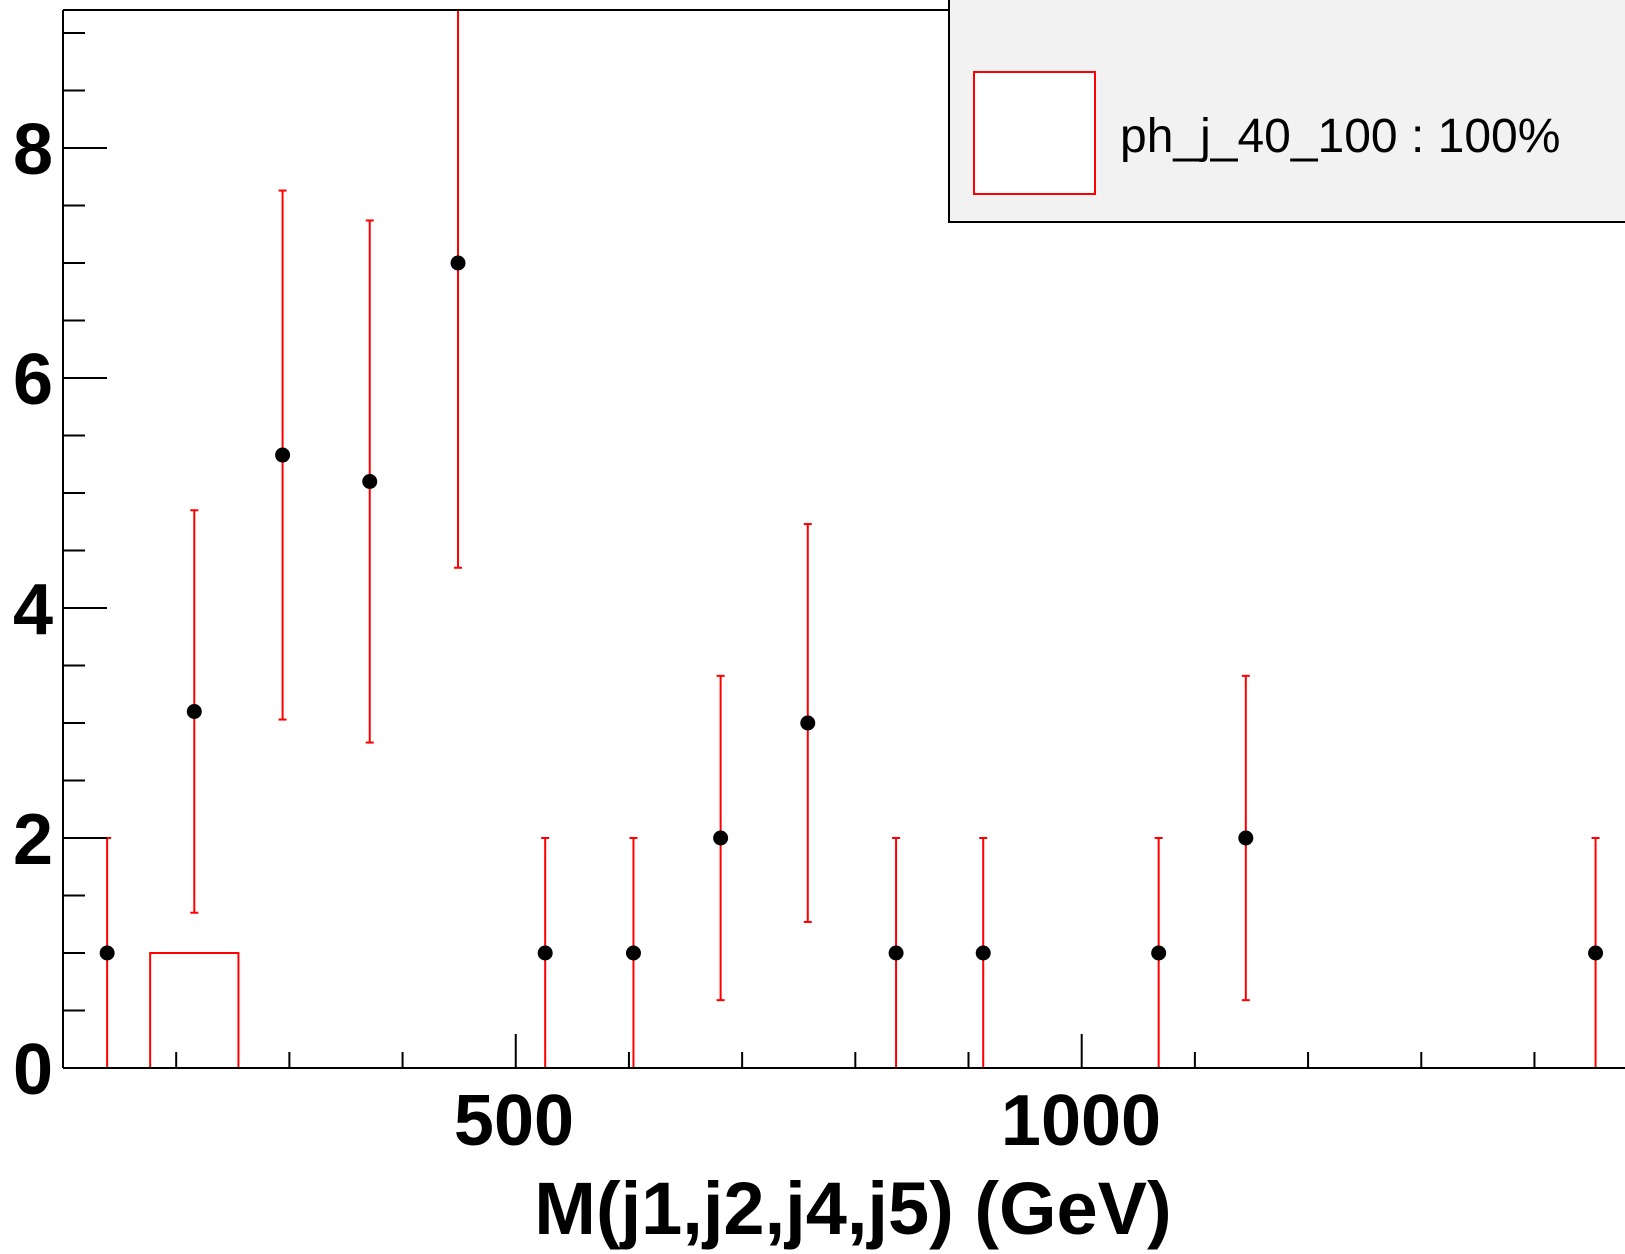 The width and height of the screenshot is (1625, 1254). What do you see at coordinates (1034, 133) in the screenshot?
I see `legend-swatch` at bounding box center [1034, 133].